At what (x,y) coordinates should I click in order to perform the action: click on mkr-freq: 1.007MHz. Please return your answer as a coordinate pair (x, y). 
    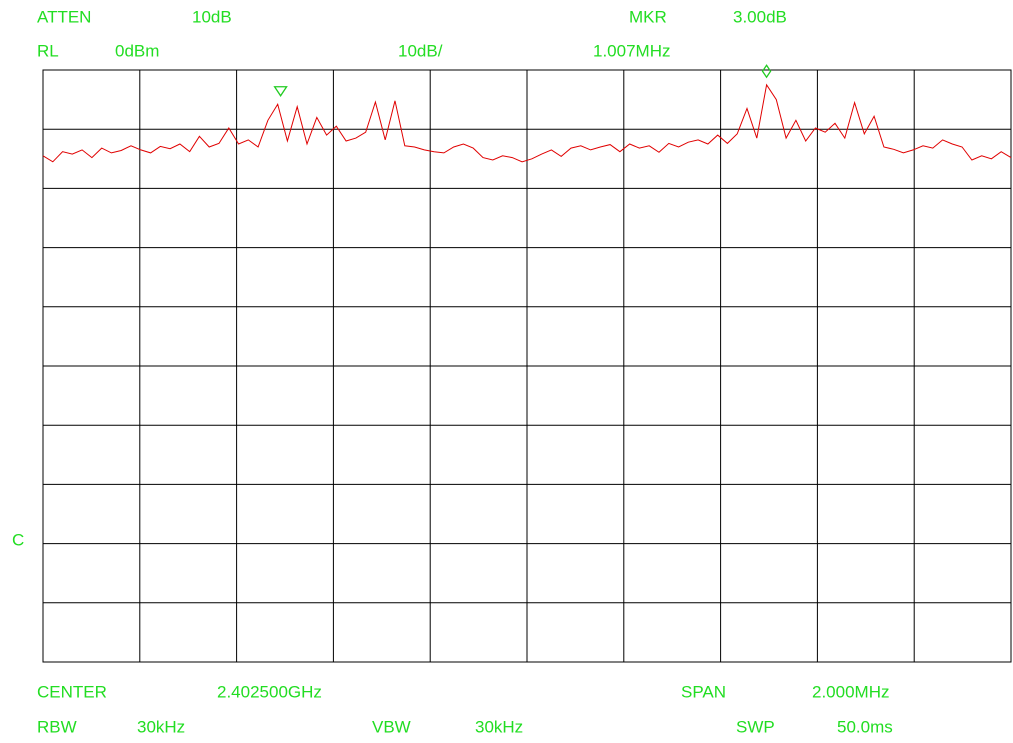
    Looking at the image, I should click on (631, 50).